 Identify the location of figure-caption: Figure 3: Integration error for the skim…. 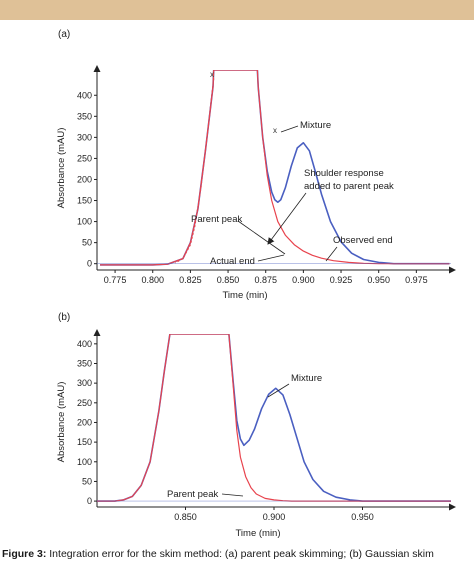
(237, 554).